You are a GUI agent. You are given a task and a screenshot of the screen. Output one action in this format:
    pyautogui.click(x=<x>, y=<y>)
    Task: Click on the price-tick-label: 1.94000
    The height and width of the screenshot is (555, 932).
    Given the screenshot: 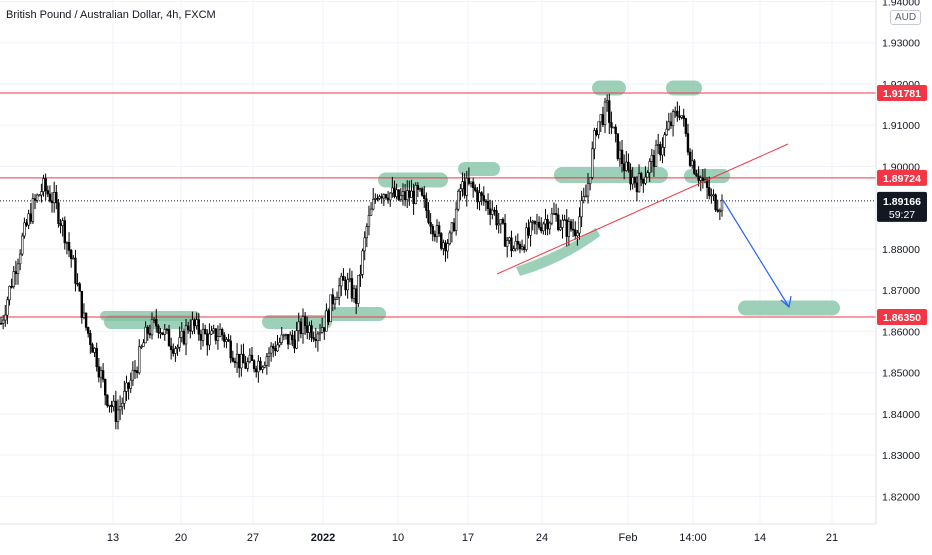 What is the action you would take?
    pyautogui.click(x=901, y=4)
    